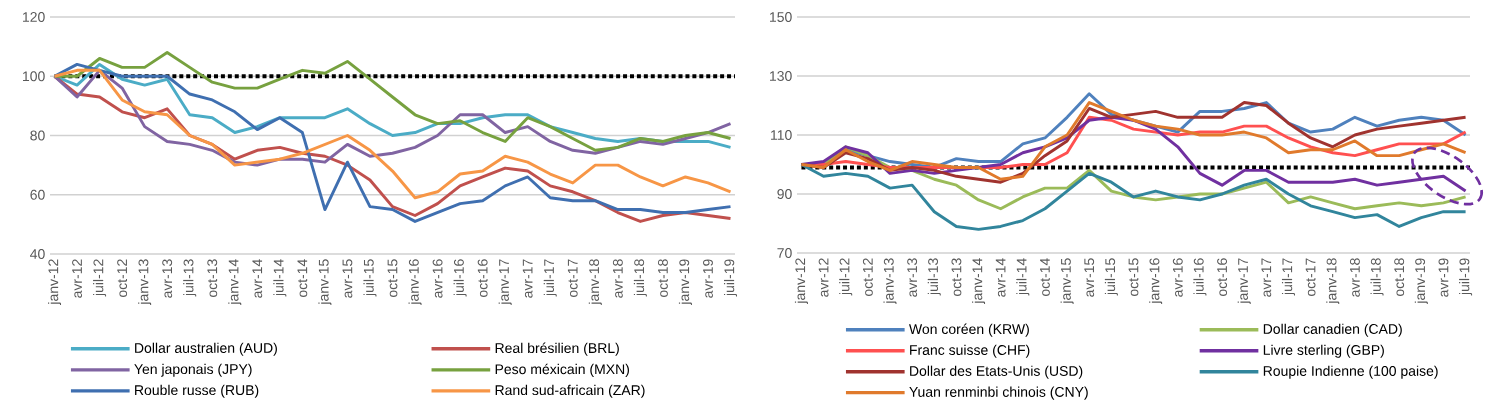 This screenshot has width=1488, height=401. Describe the element at coordinates (197, 391) in the screenshot. I see `legend-label: Rouble russe (RUB)` at that location.